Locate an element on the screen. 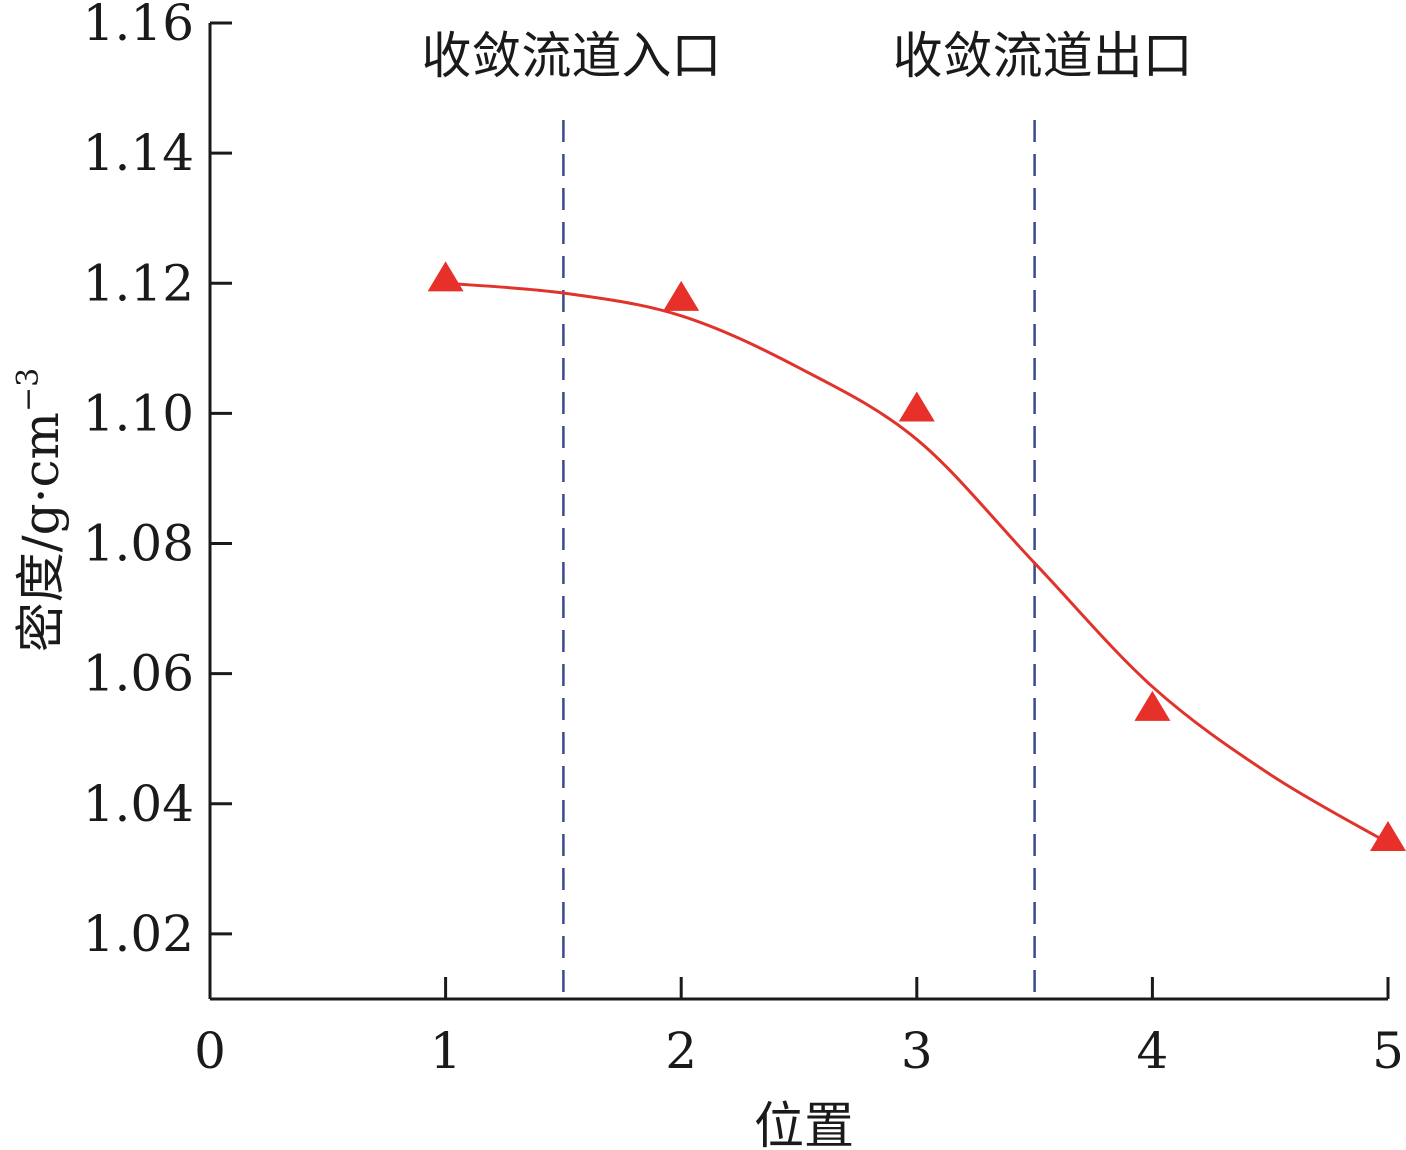 This screenshot has width=1406, height=1150. x-tick-label: 2 is located at coordinates (681, 1051).